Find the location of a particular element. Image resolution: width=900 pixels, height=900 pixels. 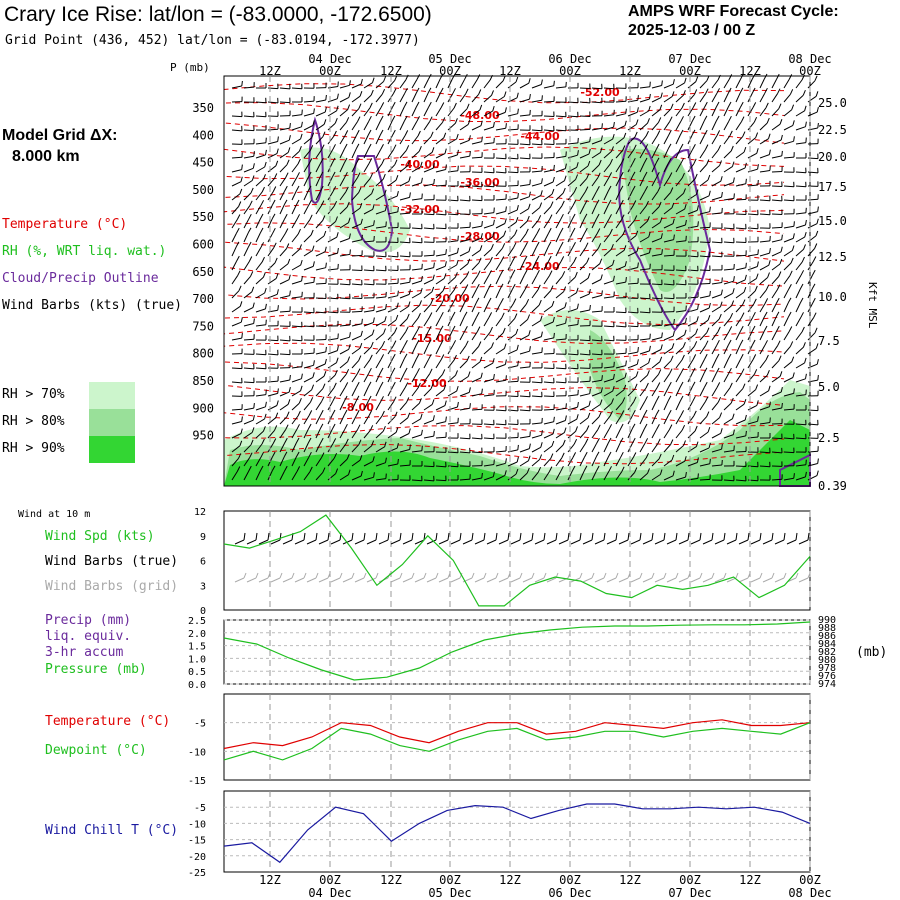

wind-barb-true is located at coordinates (300, 538).